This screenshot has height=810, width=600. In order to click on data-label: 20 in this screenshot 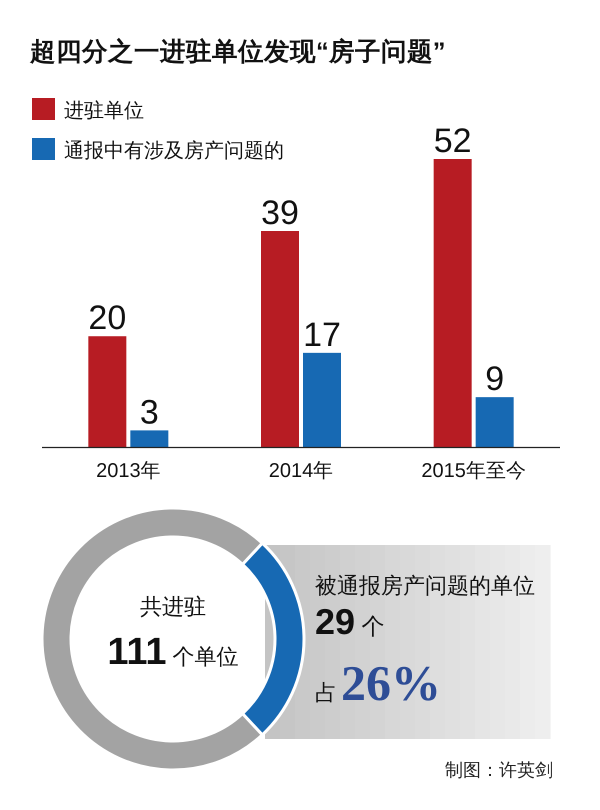, I will do `click(107, 318)`.